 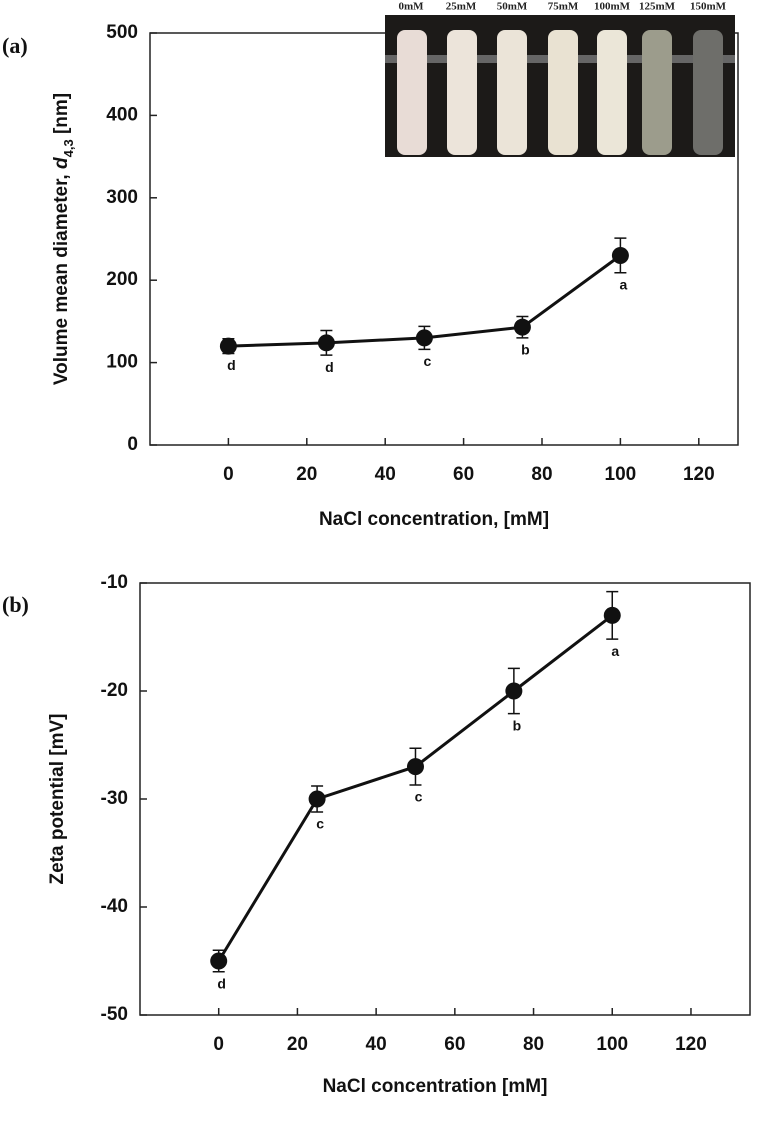 What do you see at coordinates (612, 7) in the screenshot?
I see `inset-label: 100mM` at bounding box center [612, 7].